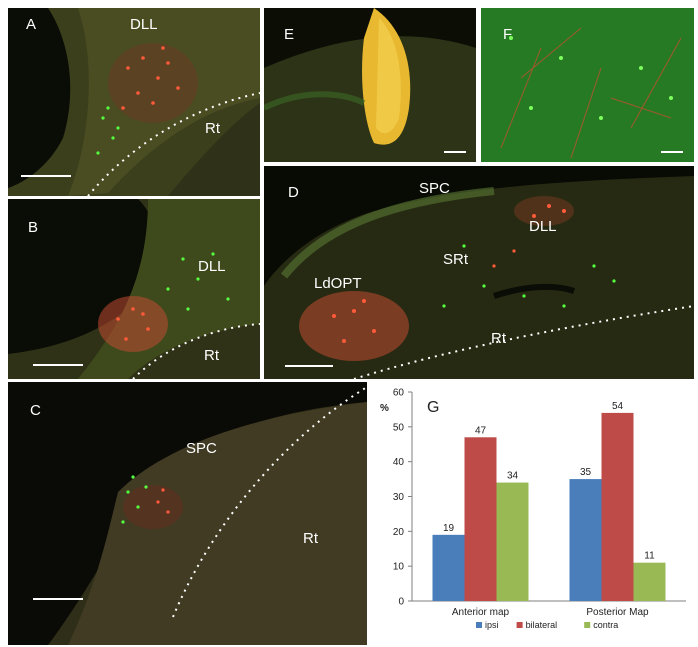 This screenshot has width=698, height=647. What do you see at coordinates (449, 528) in the screenshot?
I see `data-label: 19` at bounding box center [449, 528].